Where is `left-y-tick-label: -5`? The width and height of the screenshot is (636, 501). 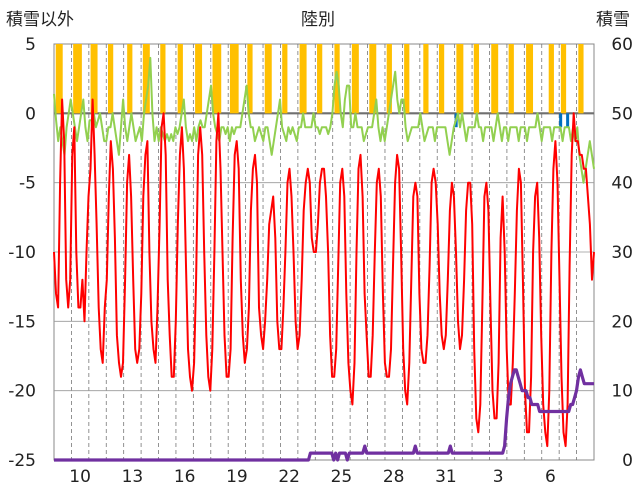 left-y-tick-label: -5 is located at coordinates (27, 184).